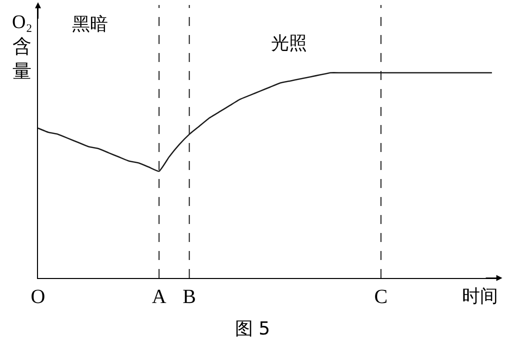 The height and width of the screenshot is (353, 505). What do you see at coordinates (381, 297) in the screenshot?
I see `x-tick-label: C` at bounding box center [381, 297].